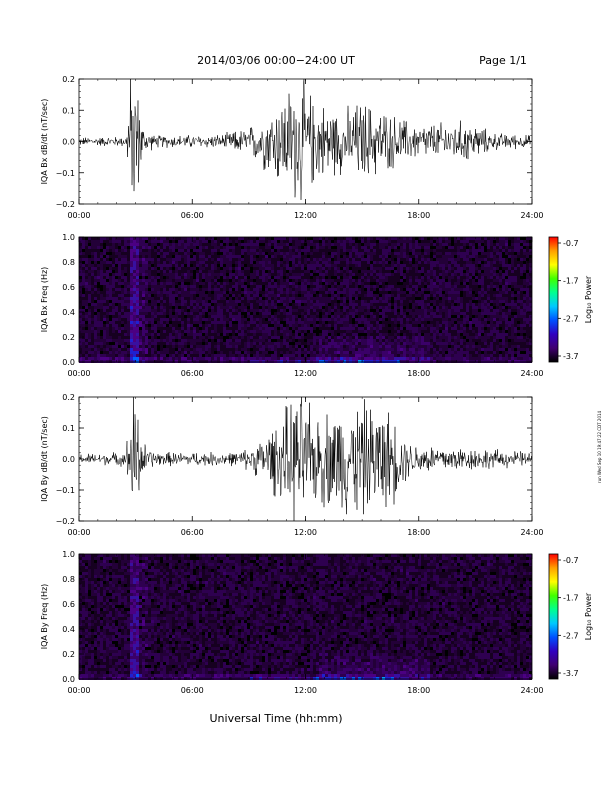 Image resolution: width=612 pixels, height=792 pixels. What do you see at coordinates (599, 446) in the screenshot?
I see `run-stamp: run Wed Sep 10 19:47:22 CDT 2014` at bounding box center [599, 446].